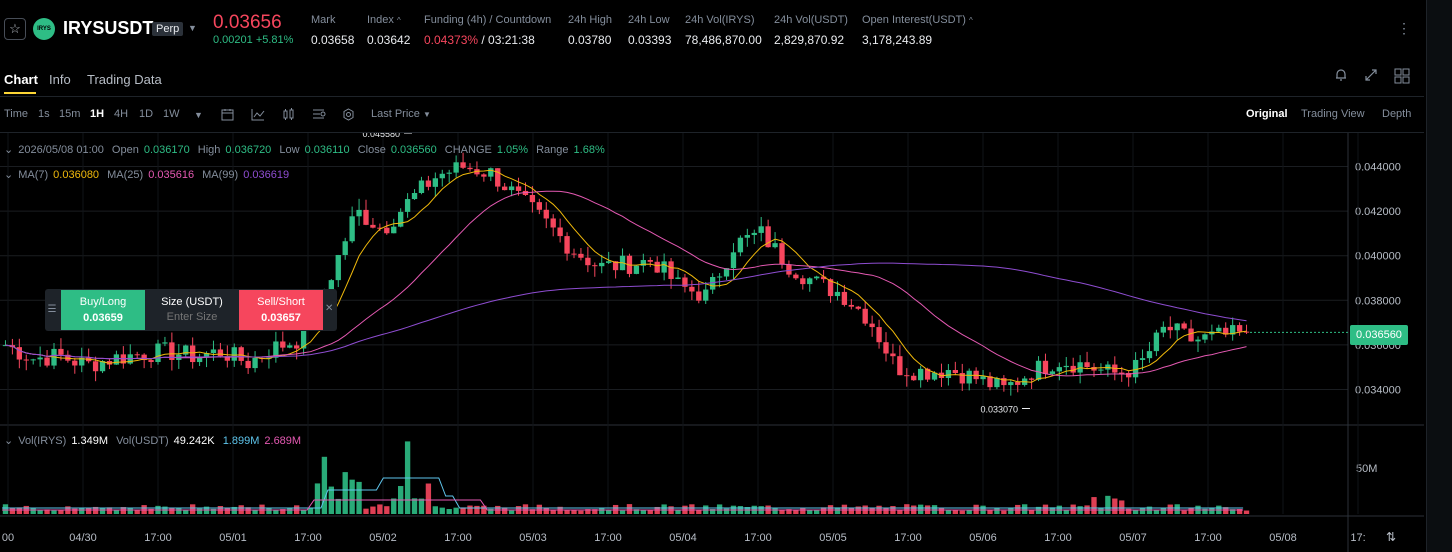 The width and height of the screenshot is (1452, 552). What do you see at coordinates (1402, 77) in the screenshot?
I see `layout-grid-icon` at bounding box center [1402, 77].